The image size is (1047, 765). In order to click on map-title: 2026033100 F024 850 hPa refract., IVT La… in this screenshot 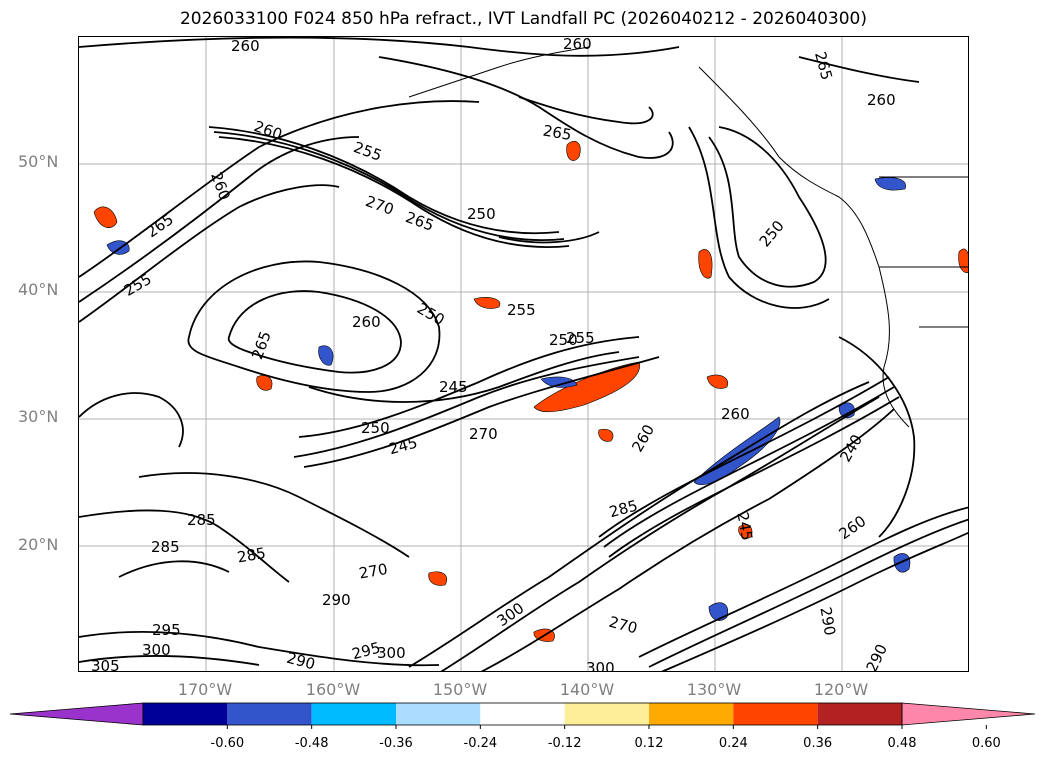, I will do `click(523, 19)`.